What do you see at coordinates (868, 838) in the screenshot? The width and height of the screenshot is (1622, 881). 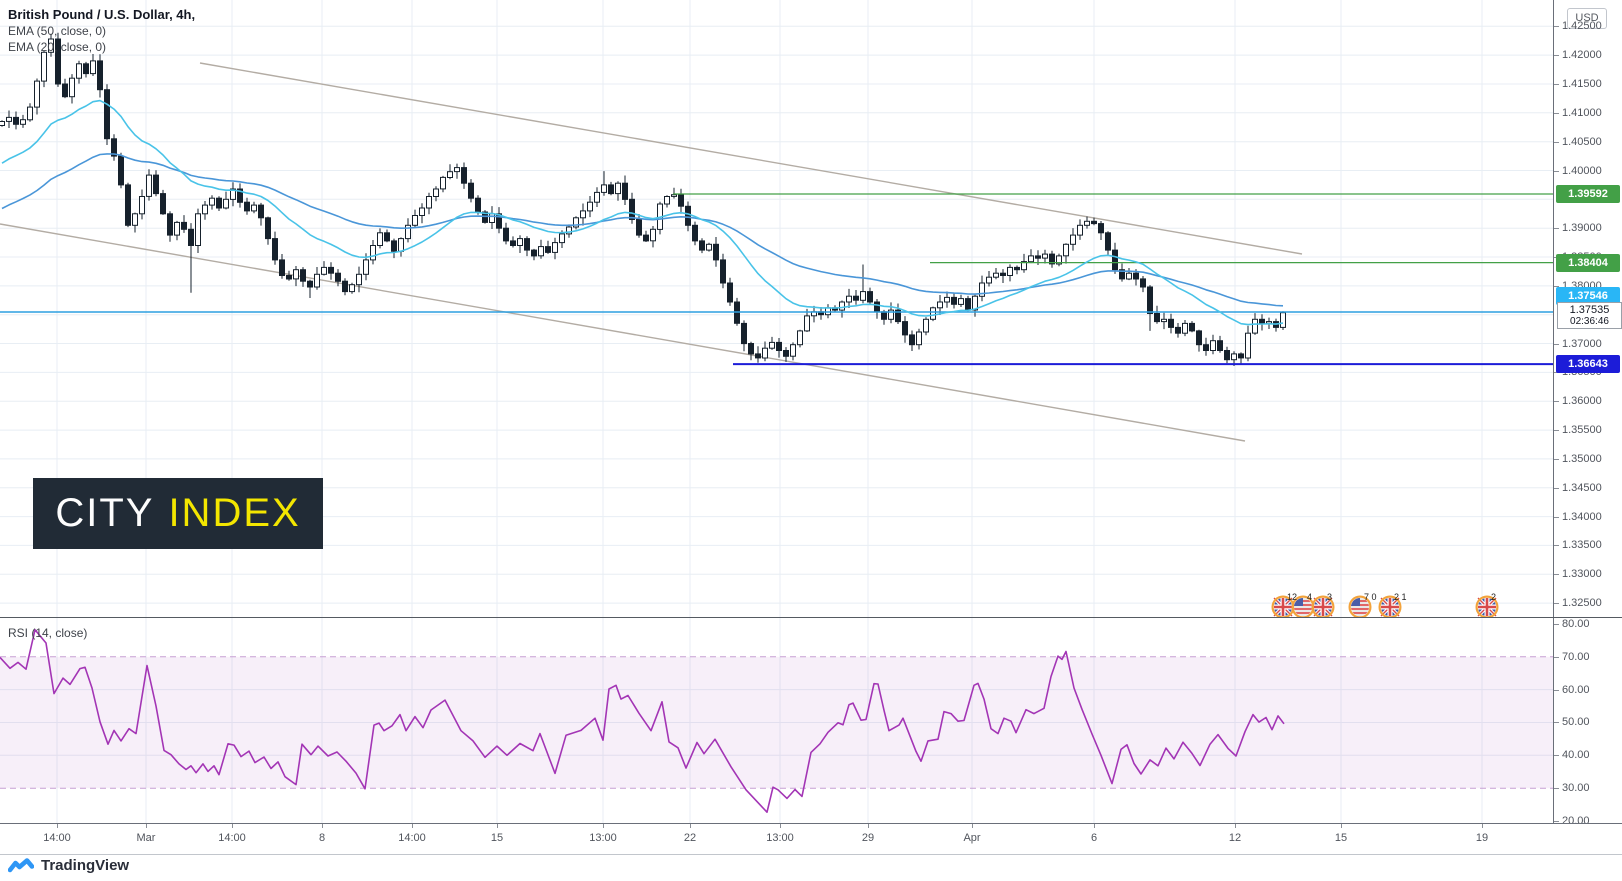 I see `time-tick-label: 29` at bounding box center [868, 838].